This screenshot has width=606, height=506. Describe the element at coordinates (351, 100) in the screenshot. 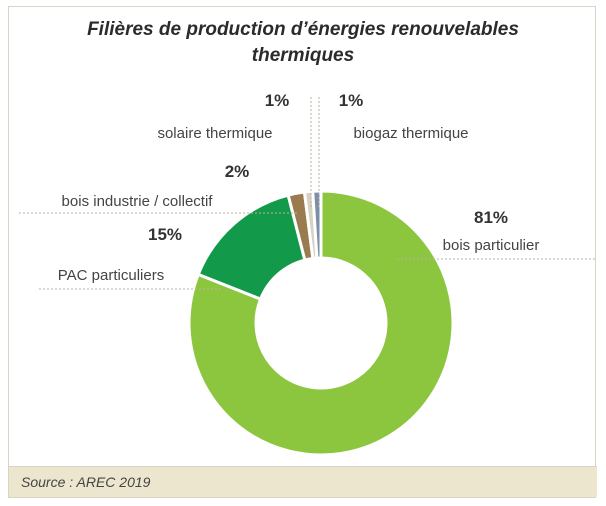

I see `label-pct-biogaz-thermique: 1%` at that location.